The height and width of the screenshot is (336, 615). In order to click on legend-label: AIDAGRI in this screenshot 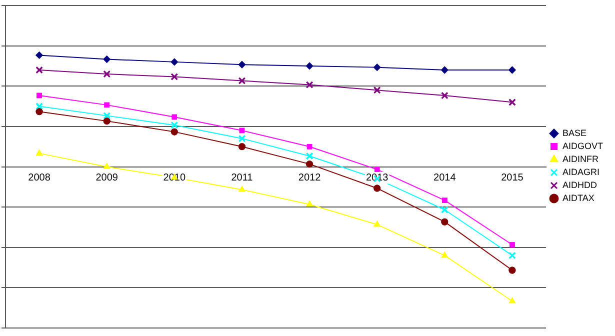, I will do `click(581, 171)`.